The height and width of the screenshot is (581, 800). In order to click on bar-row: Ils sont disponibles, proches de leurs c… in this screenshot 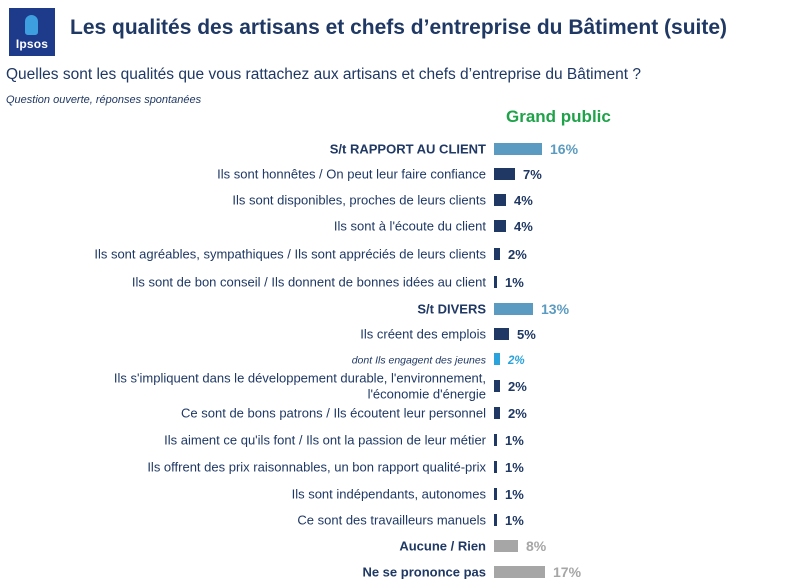, I will do `click(382, 201)`.